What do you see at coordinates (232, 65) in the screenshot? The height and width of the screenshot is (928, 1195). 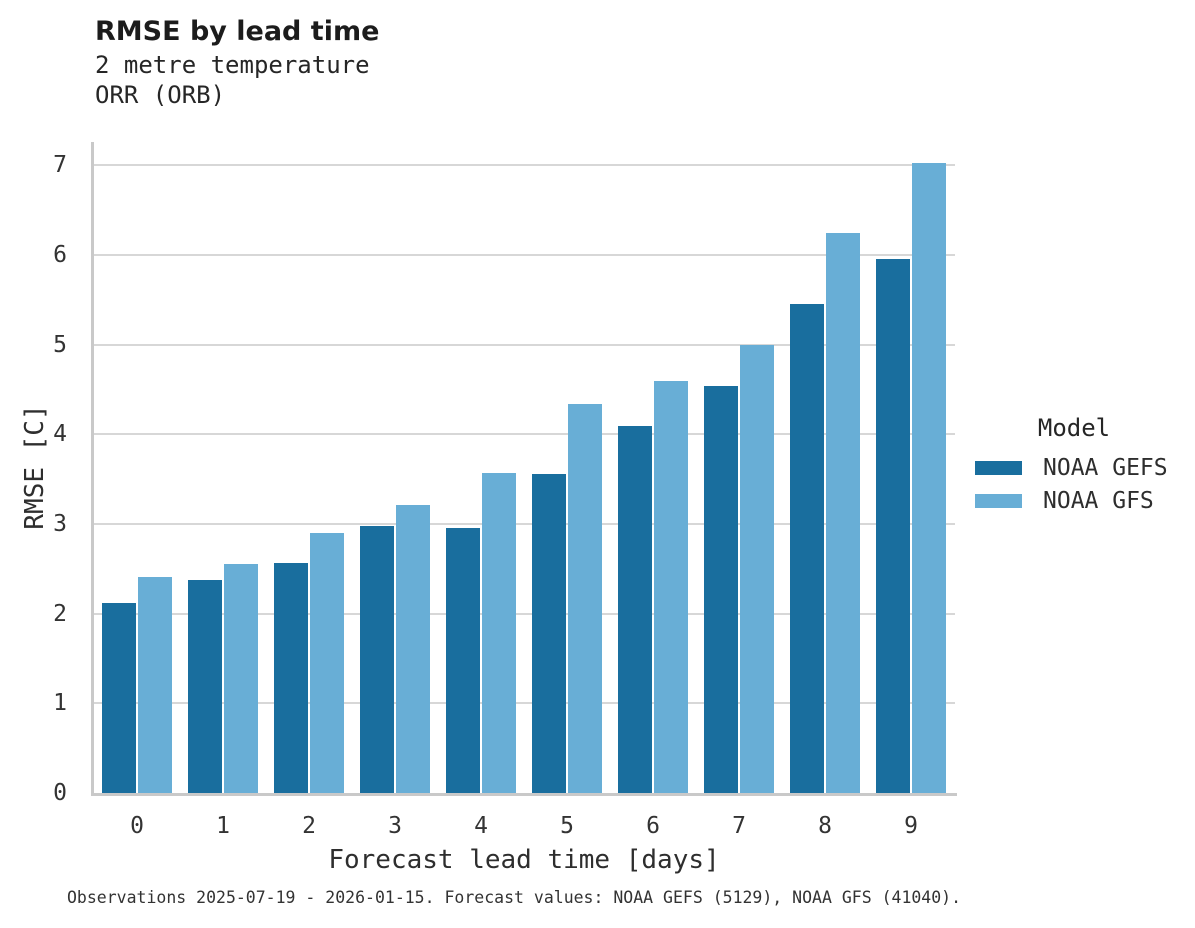 I see `chart-subtitle-variable: 2 metre temperature` at bounding box center [232, 65].